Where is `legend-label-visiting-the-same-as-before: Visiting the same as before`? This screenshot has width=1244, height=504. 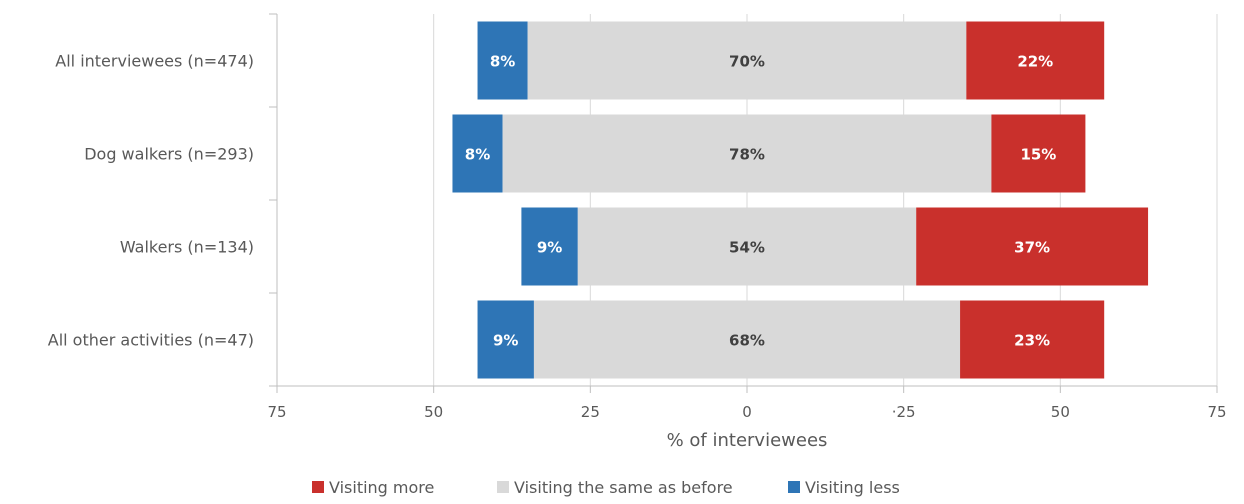
legend-label-visiting-the-same-as-before: Visiting the same as before is located at coordinates (623, 487).